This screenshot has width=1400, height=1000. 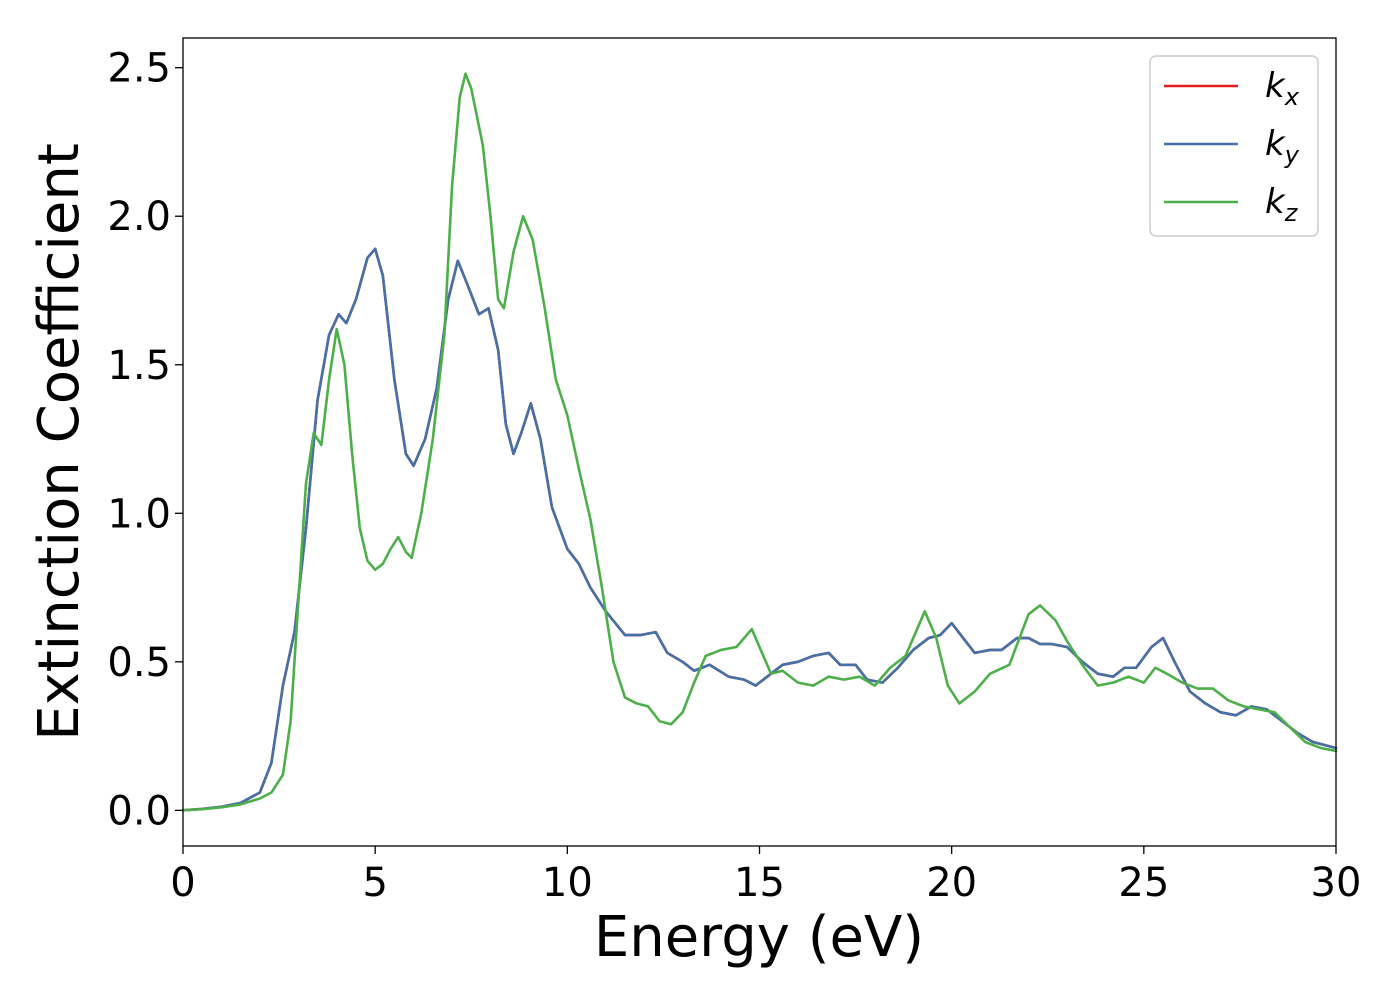 What do you see at coordinates (1143, 883) in the screenshot?
I see `x-tick-label: 25` at bounding box center [1143, 883].